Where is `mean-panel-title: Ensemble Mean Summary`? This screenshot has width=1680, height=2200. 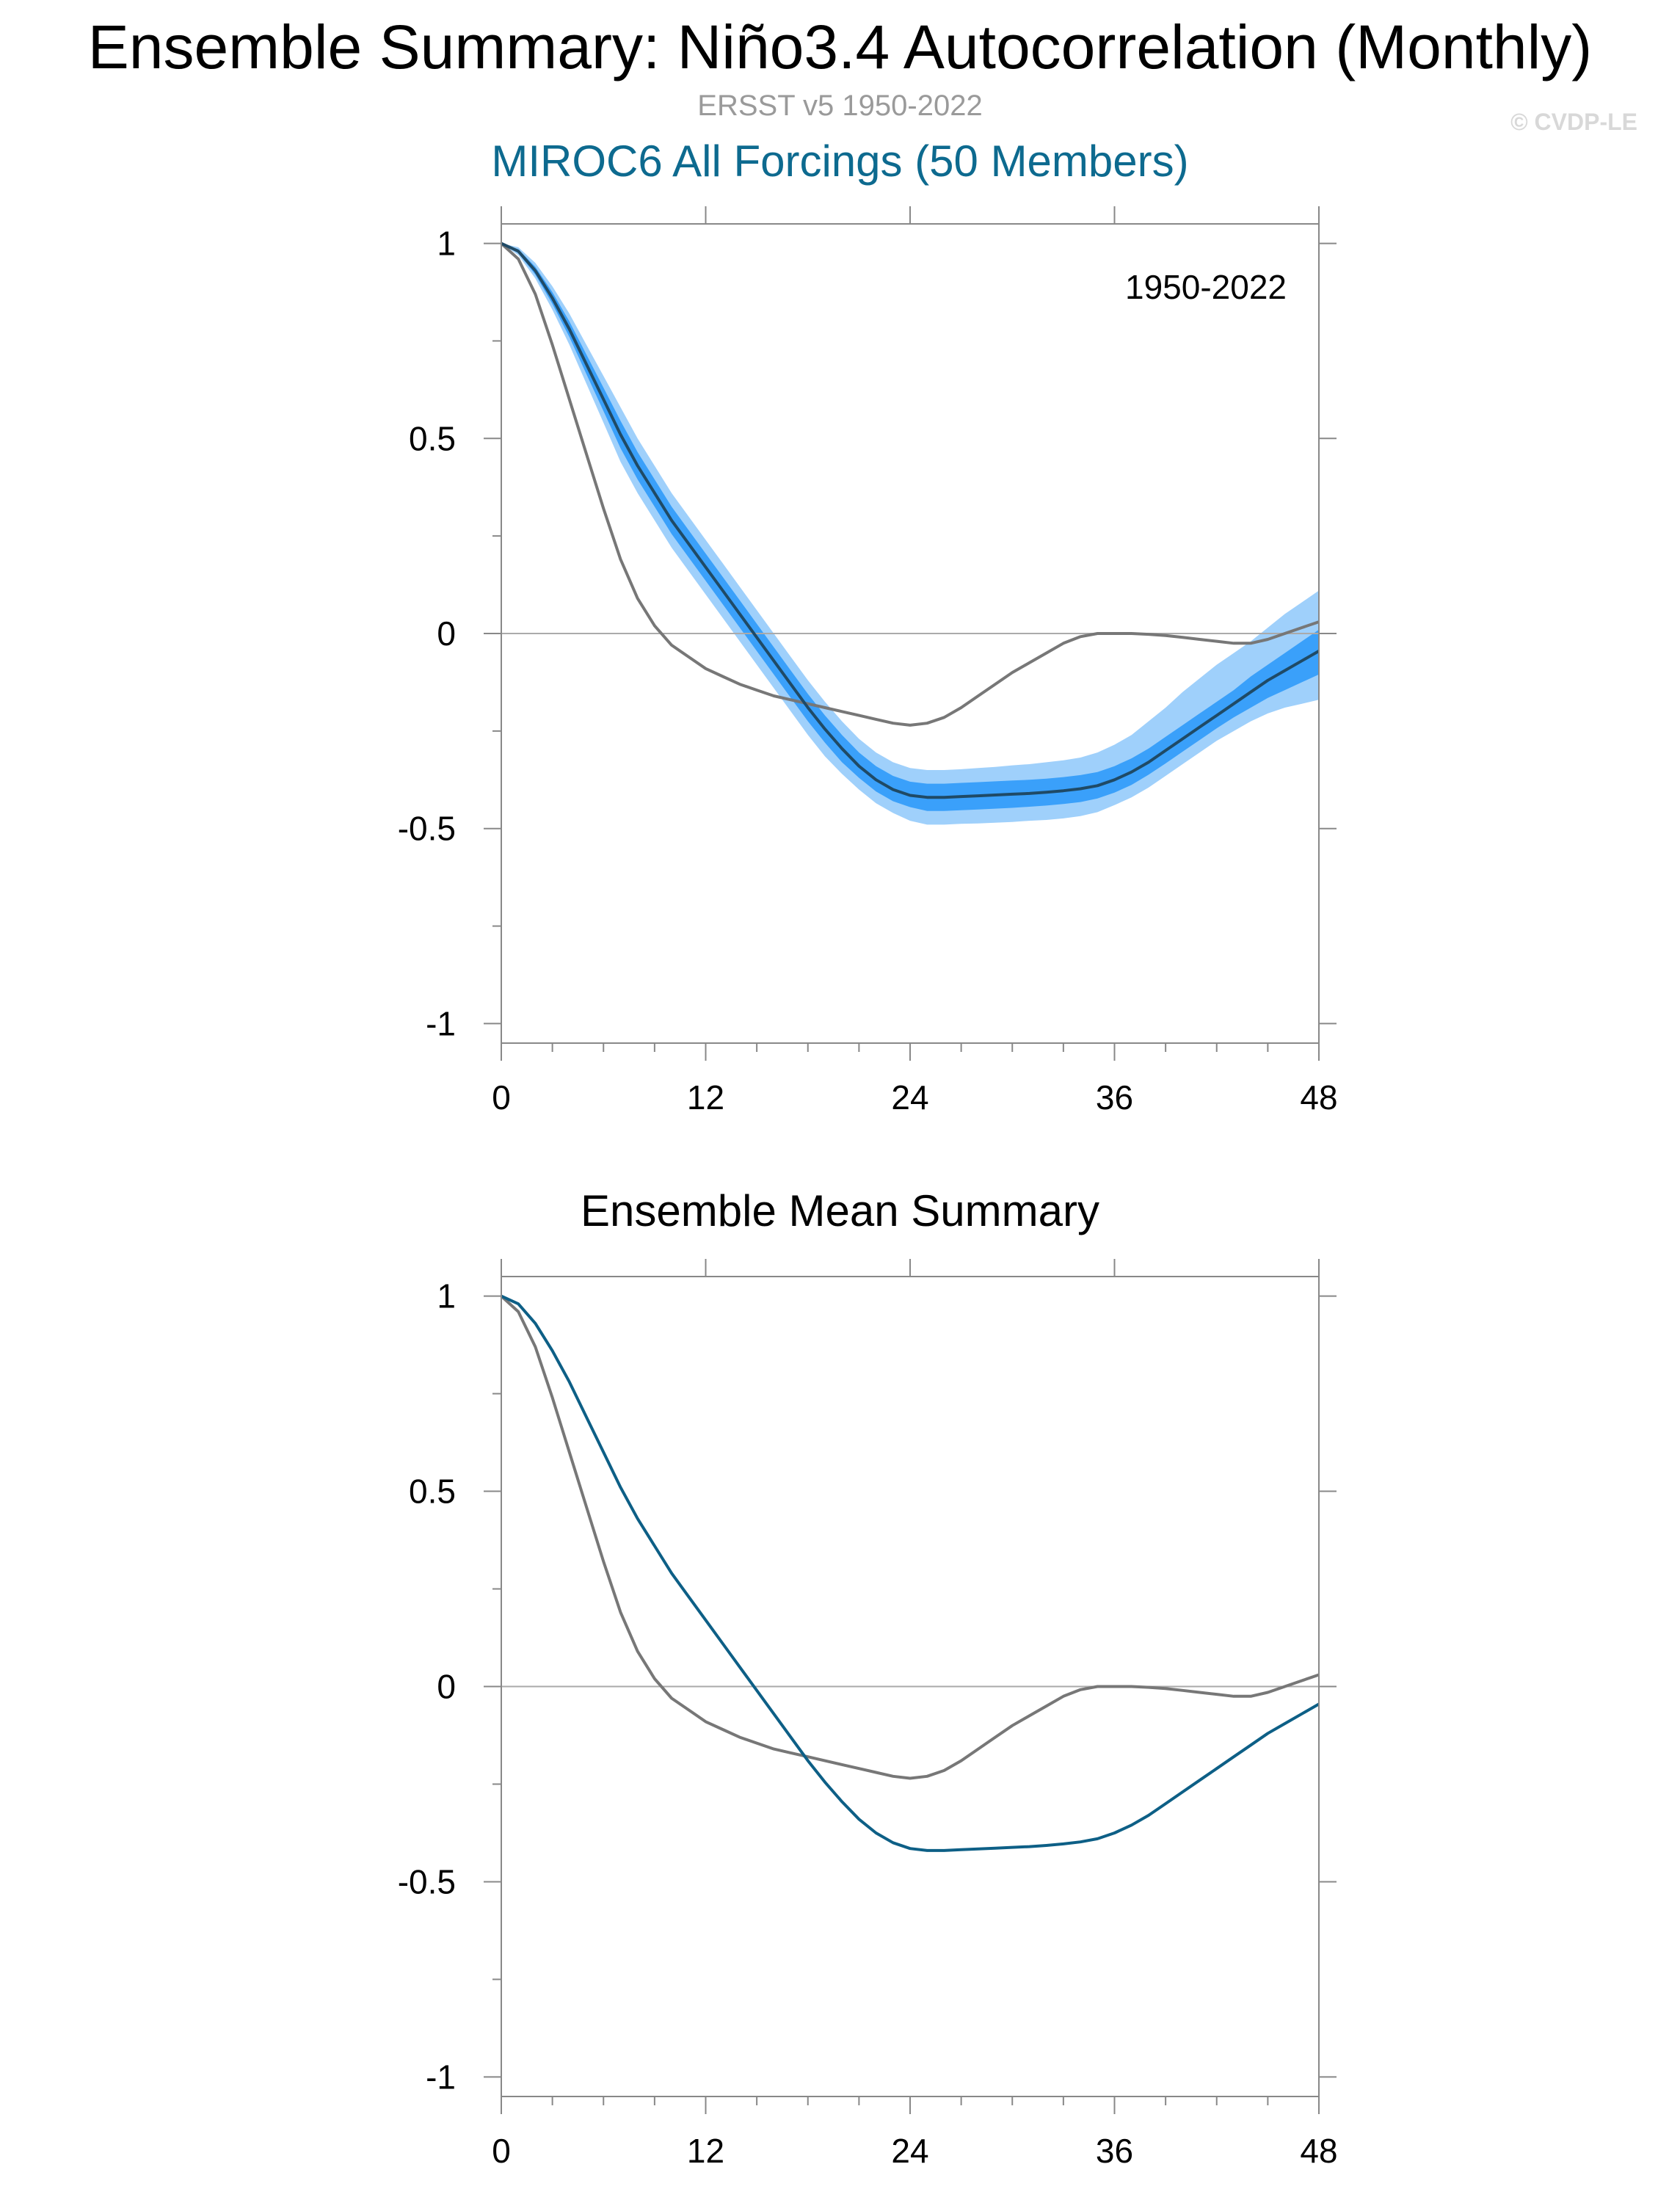 mean-panel-title: Ensemble Mean Summary is located at coordinates (840, 1210).